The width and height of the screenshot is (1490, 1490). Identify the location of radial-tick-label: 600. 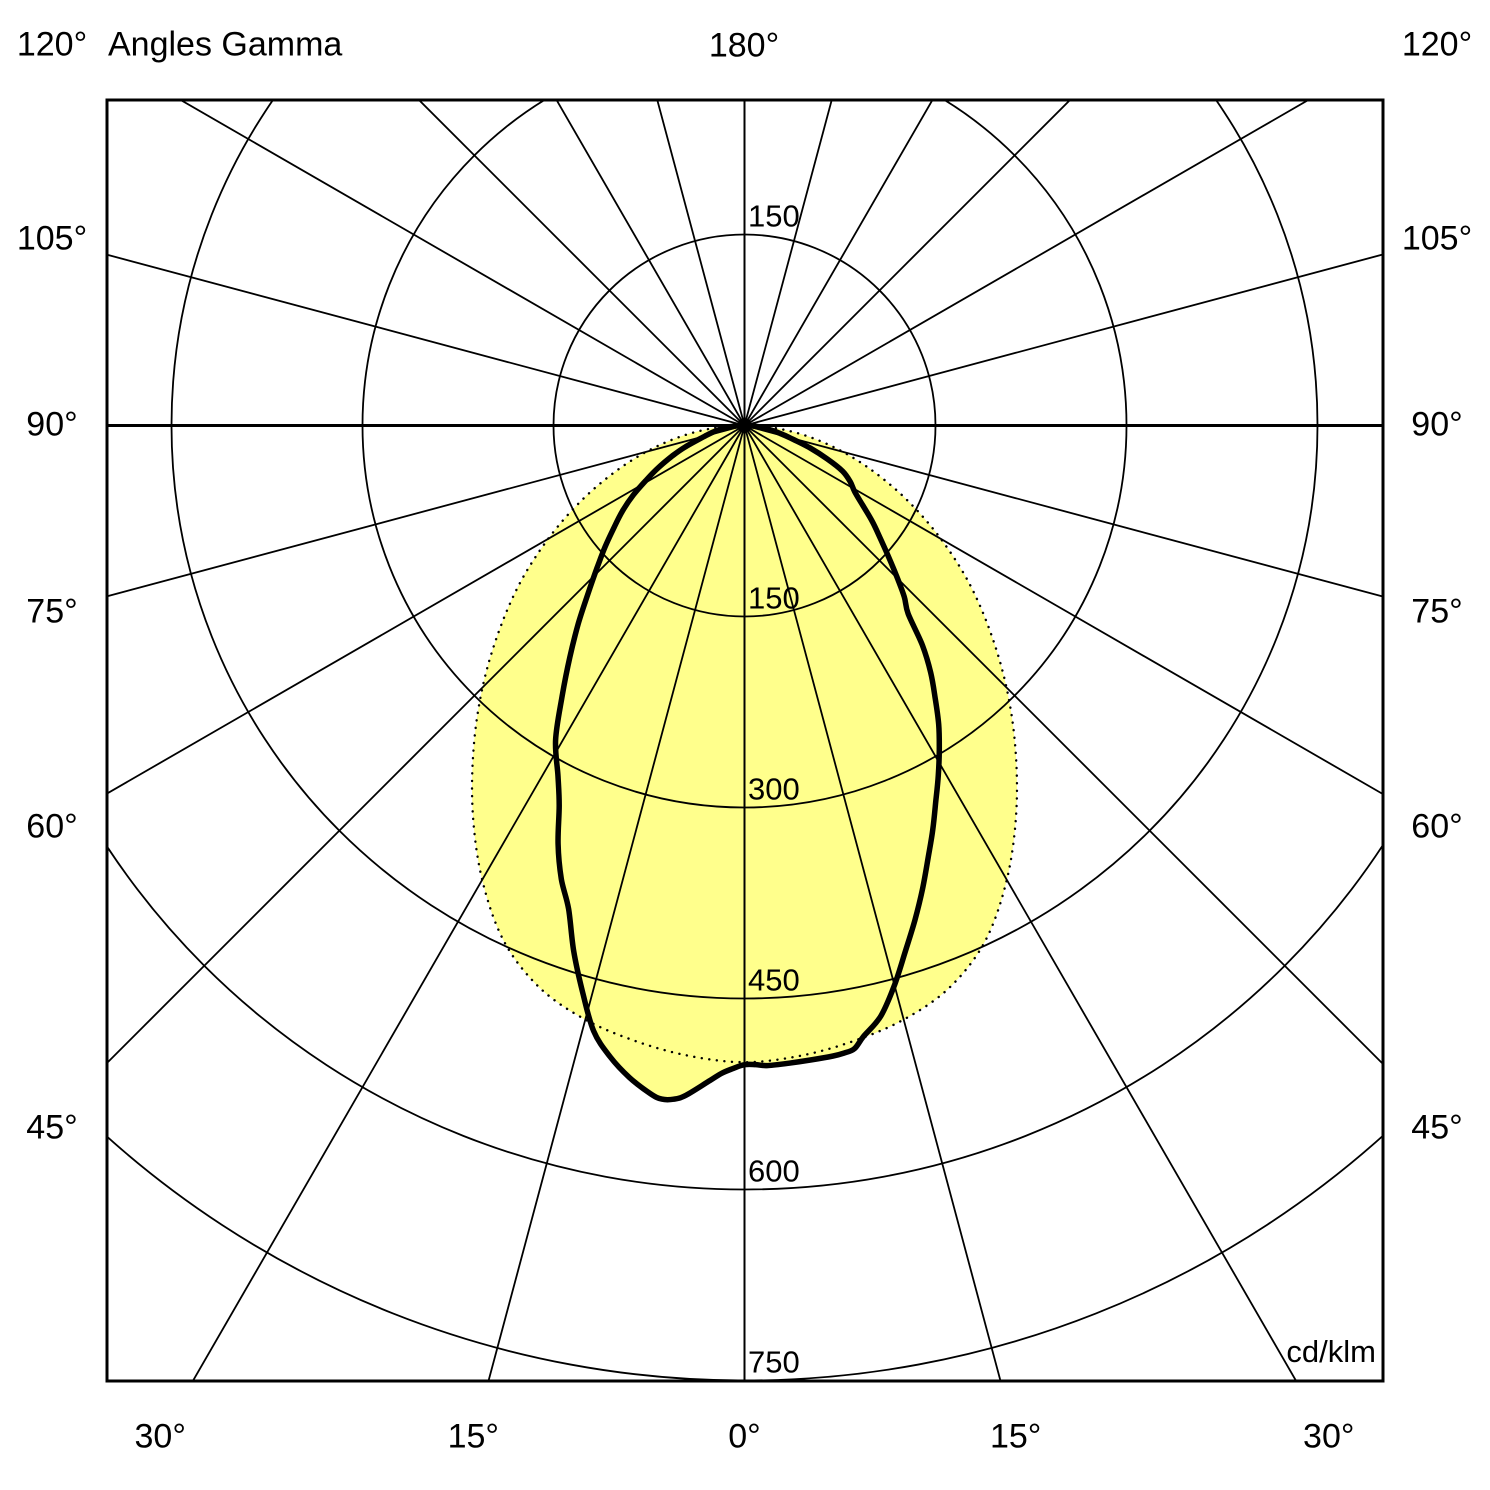
(774, 1171).